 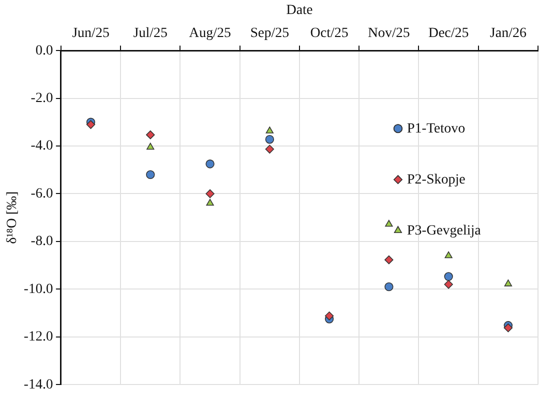 I want to click on x-tick-label: Oct/25, so click(x=329, y=33).